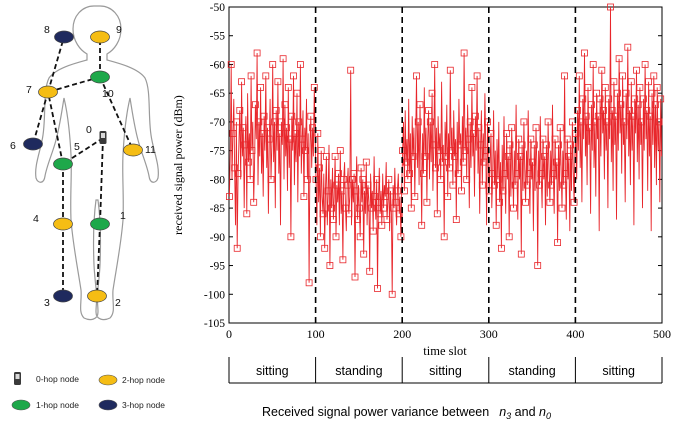  Describe the element at coordinates (108, 94) in the screenshot. I see `node-label: 10` at that location.